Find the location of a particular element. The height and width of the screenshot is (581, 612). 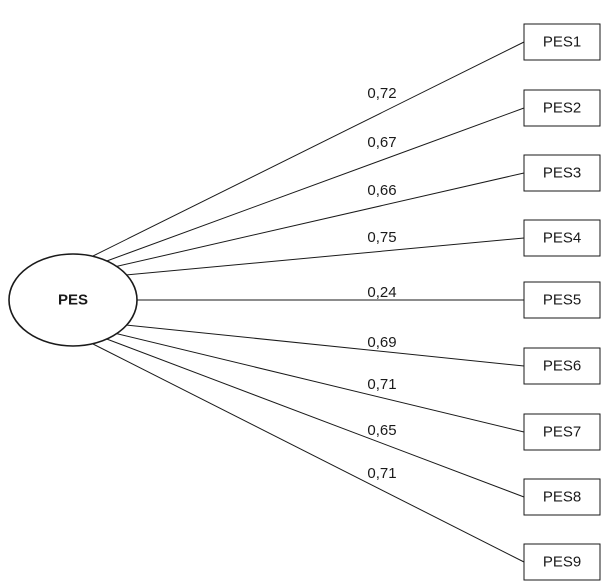

indicator-box-pes7 is located at coordinates (562, 432).